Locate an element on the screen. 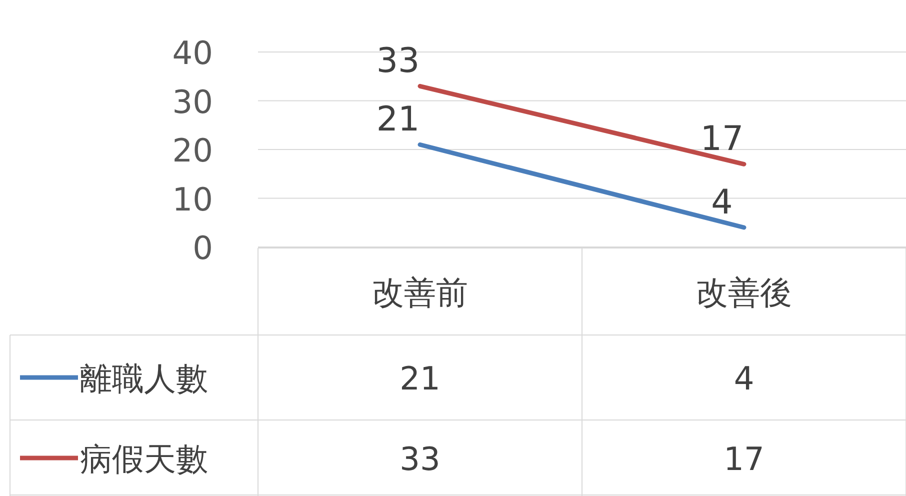  x-tick-label: 改善後 is located at coordinates (744, 293).